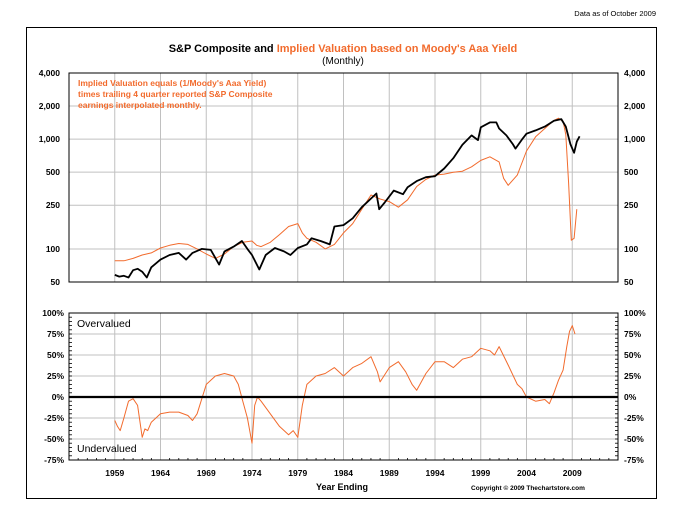  Describe the element at coordinates (630, 397) in the screenshot. I see `lower-right-tick-label: 0%` at that location.